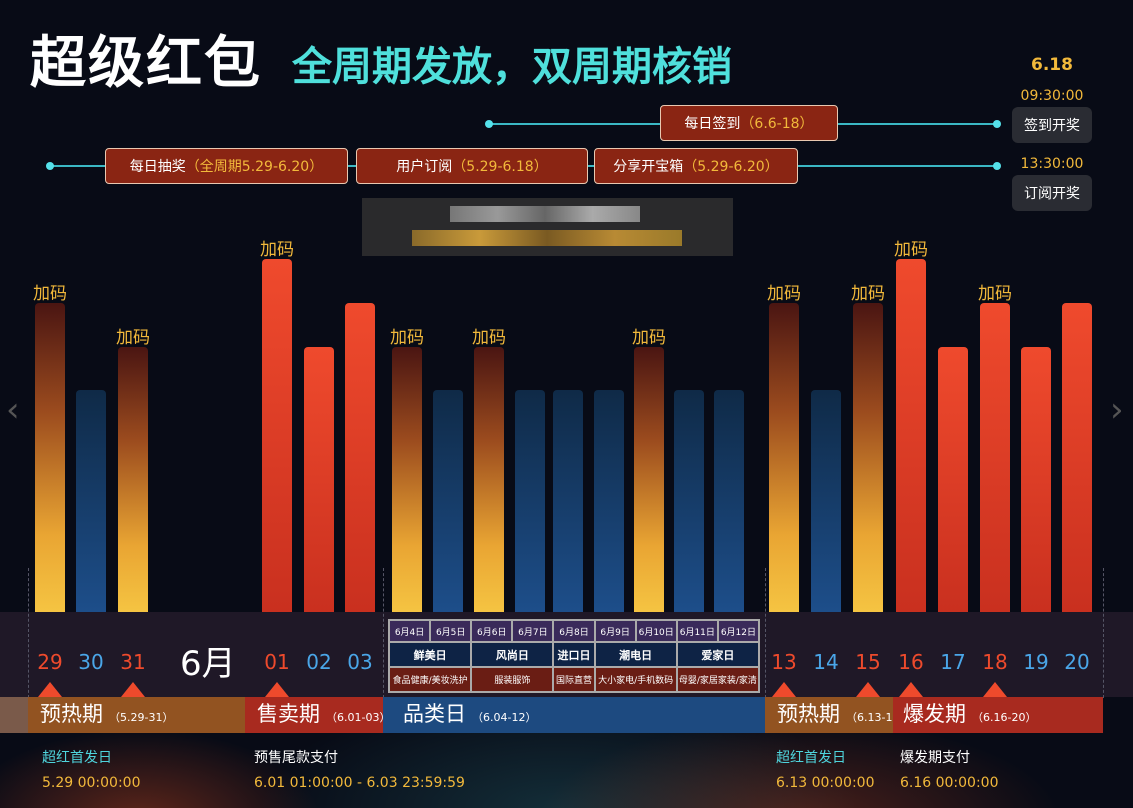  I want to click on phase-name: 品类日, so click(434, 714).